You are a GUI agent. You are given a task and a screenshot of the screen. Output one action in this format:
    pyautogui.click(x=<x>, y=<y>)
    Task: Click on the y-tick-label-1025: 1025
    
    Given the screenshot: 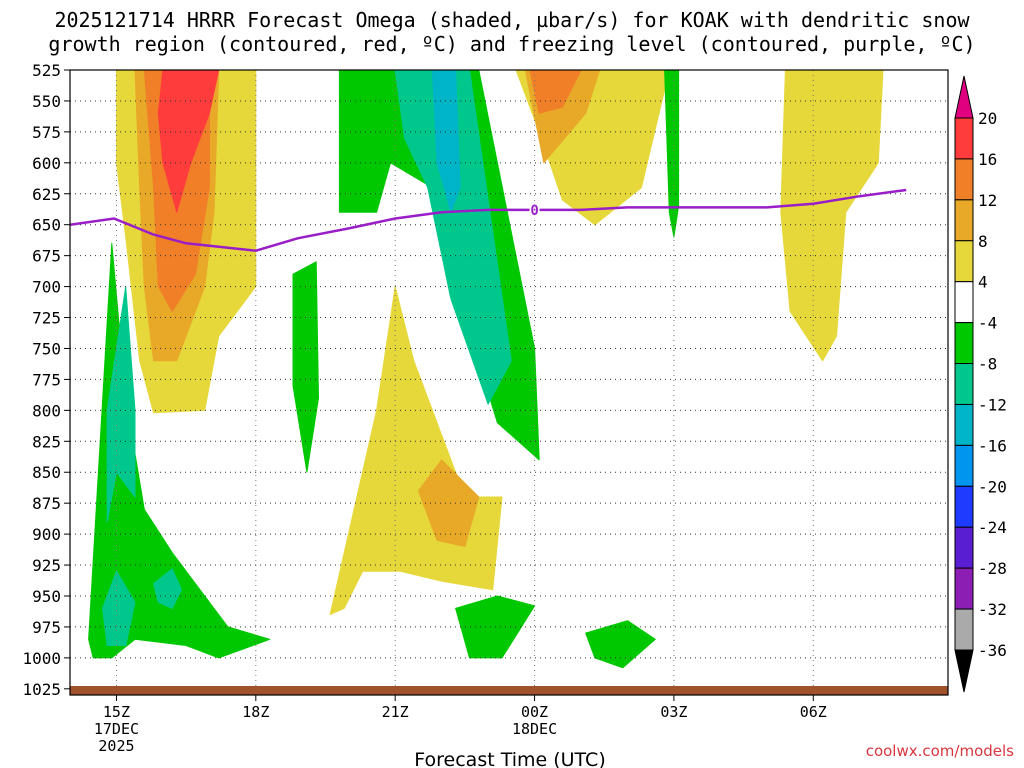 What is the action you would take?
    pyautogui.click(x=41, y=689)
    